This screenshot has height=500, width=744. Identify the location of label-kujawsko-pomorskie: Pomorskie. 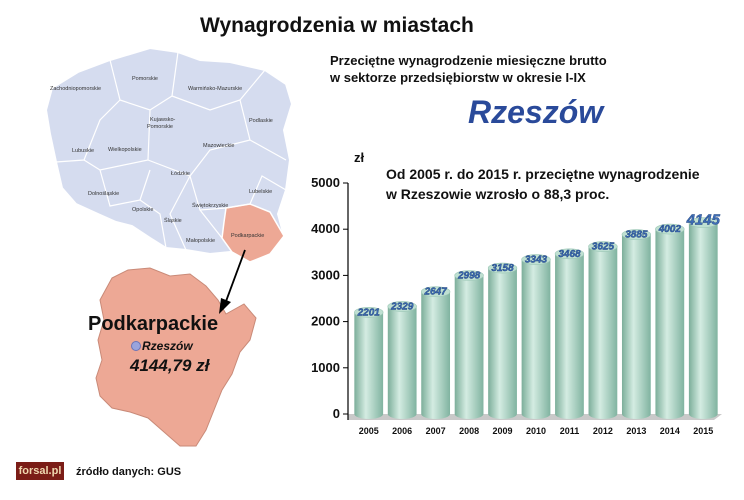
(160, 127).